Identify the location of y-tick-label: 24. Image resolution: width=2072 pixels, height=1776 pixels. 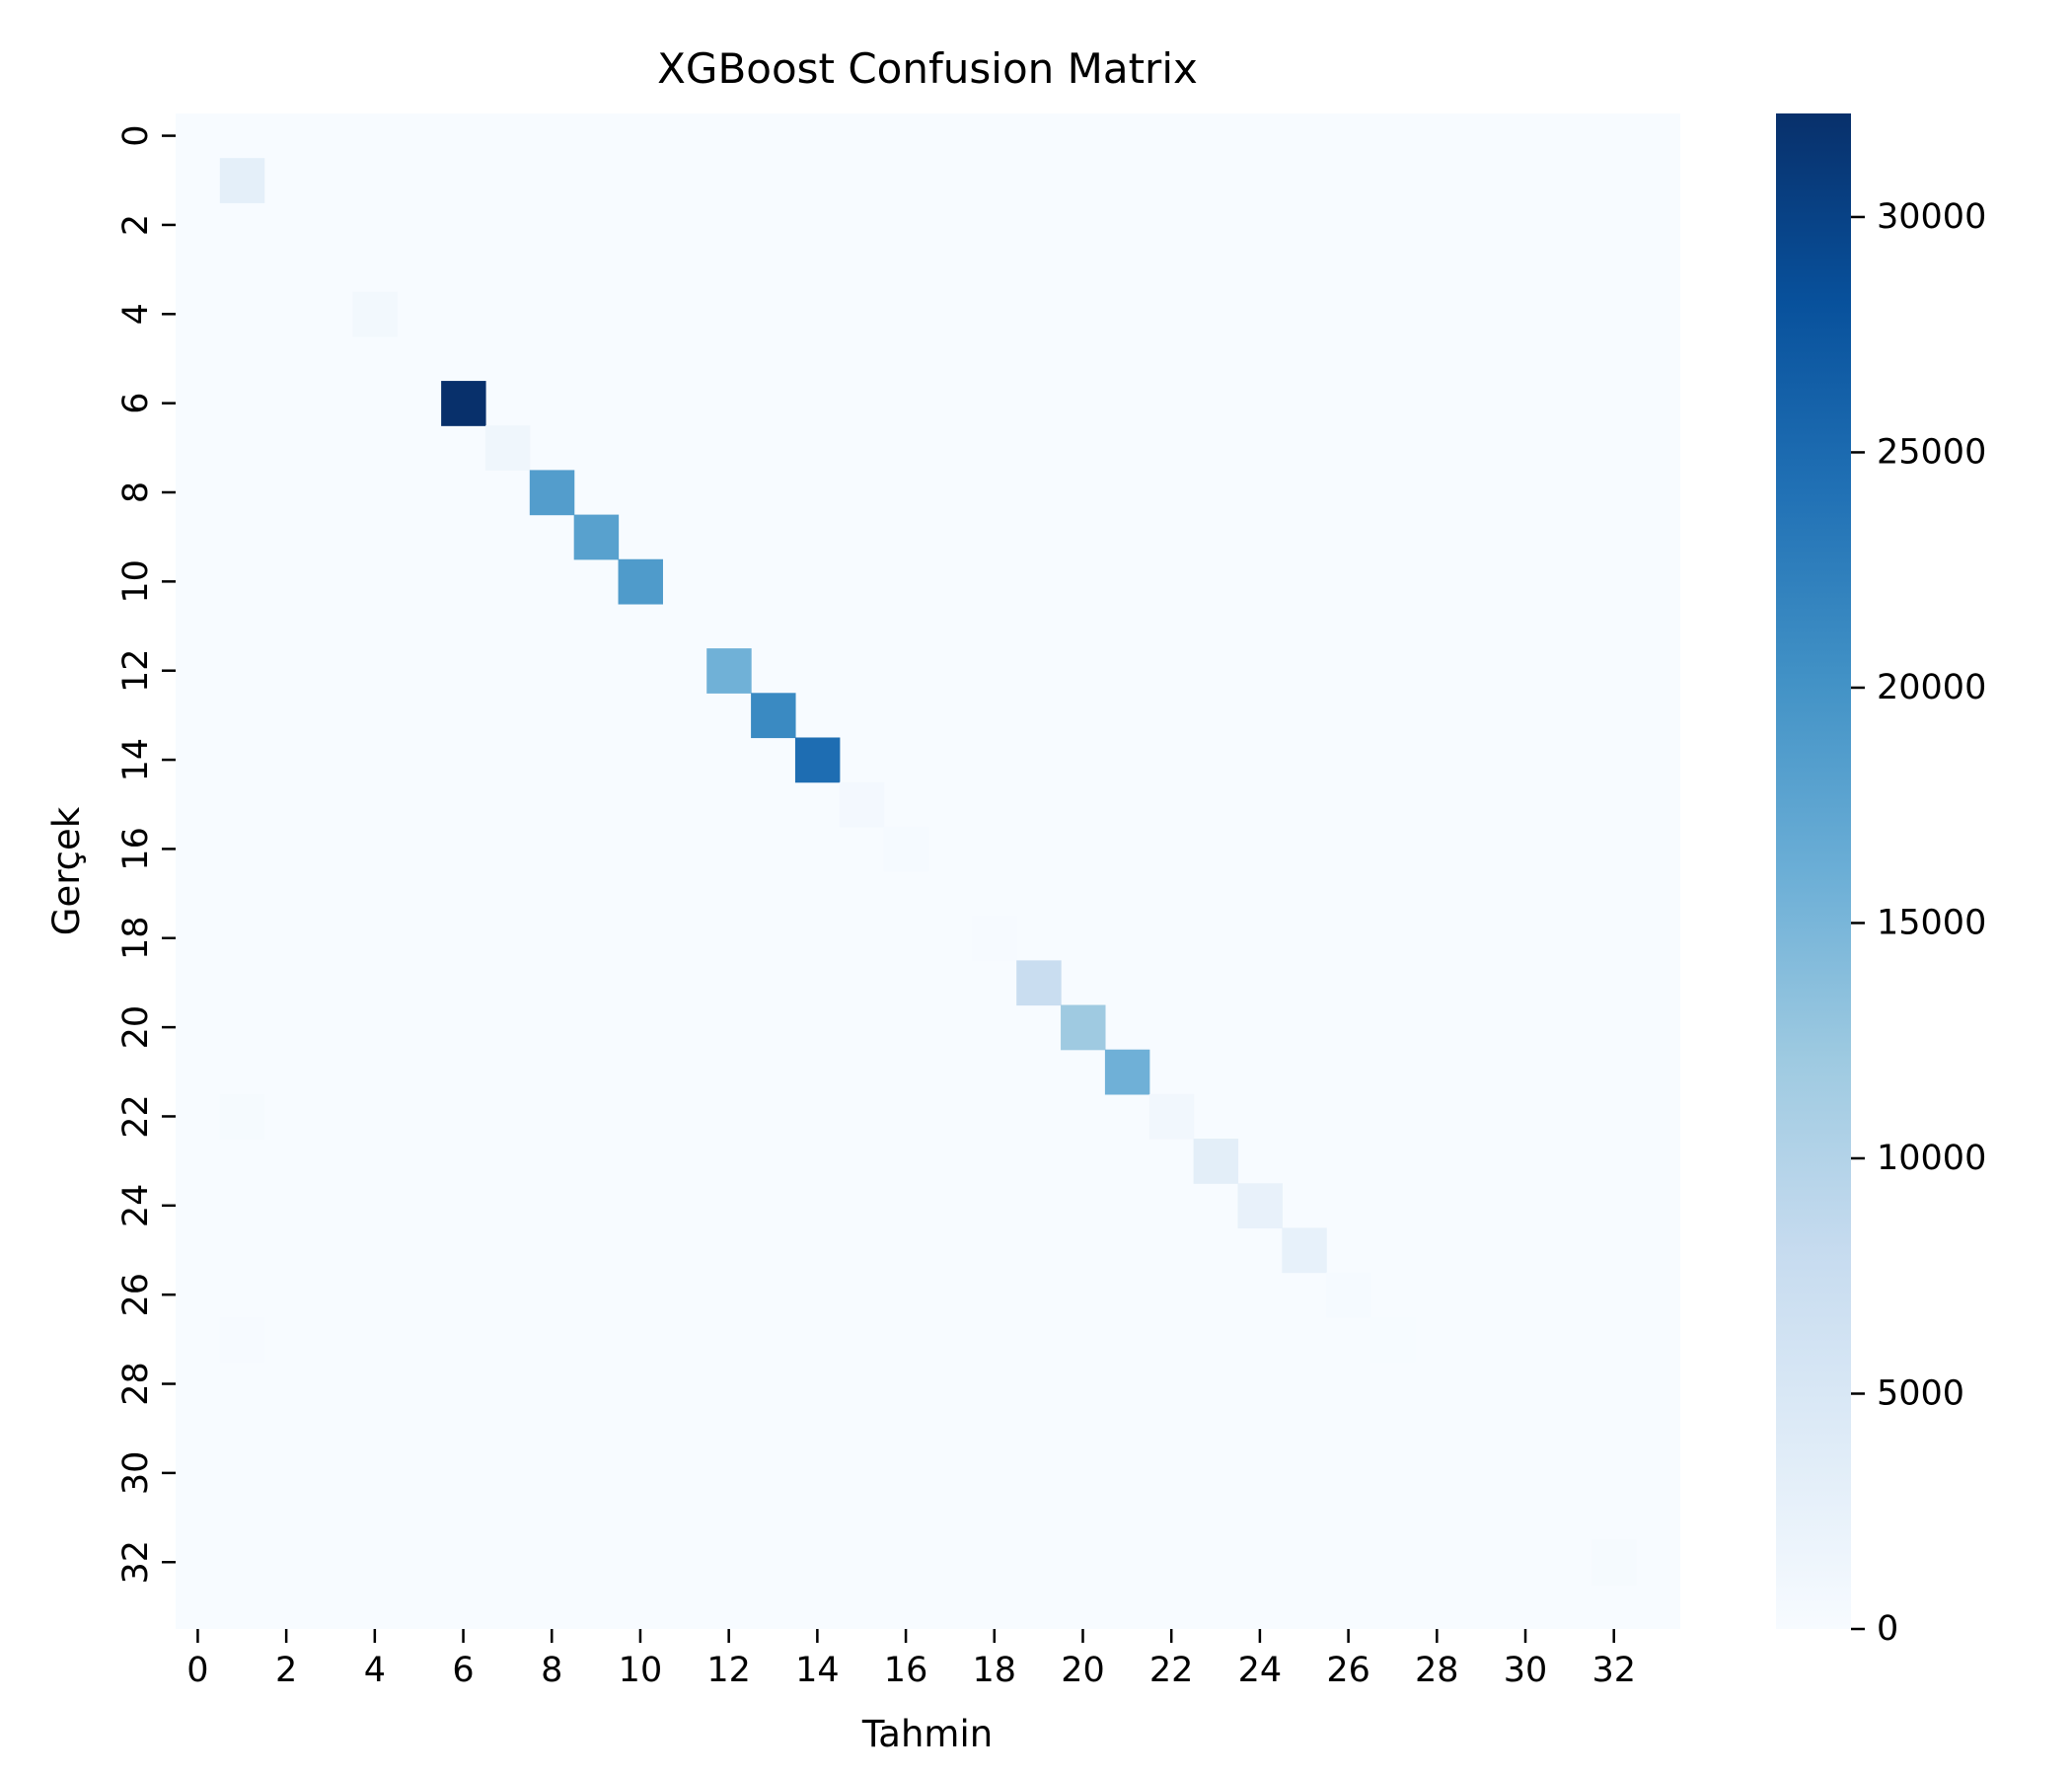
(136, 1206).